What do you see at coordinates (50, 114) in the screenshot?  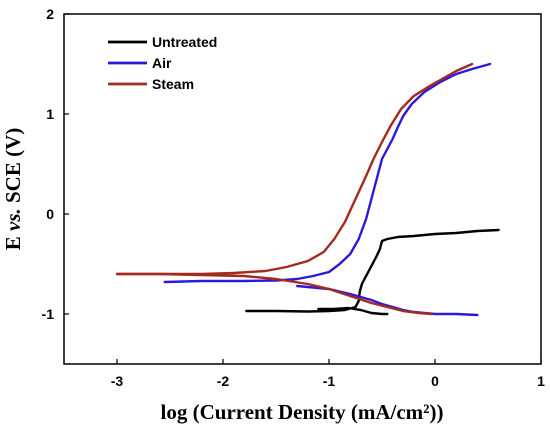 I see `y-tick-label: 1` at bounding box center [50, 114].